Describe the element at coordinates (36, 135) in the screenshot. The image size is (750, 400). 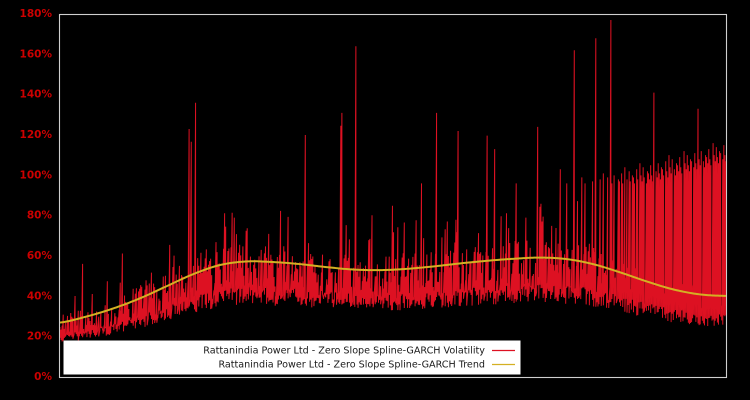
I see `y-axis-tick-label: 120%` at that location.